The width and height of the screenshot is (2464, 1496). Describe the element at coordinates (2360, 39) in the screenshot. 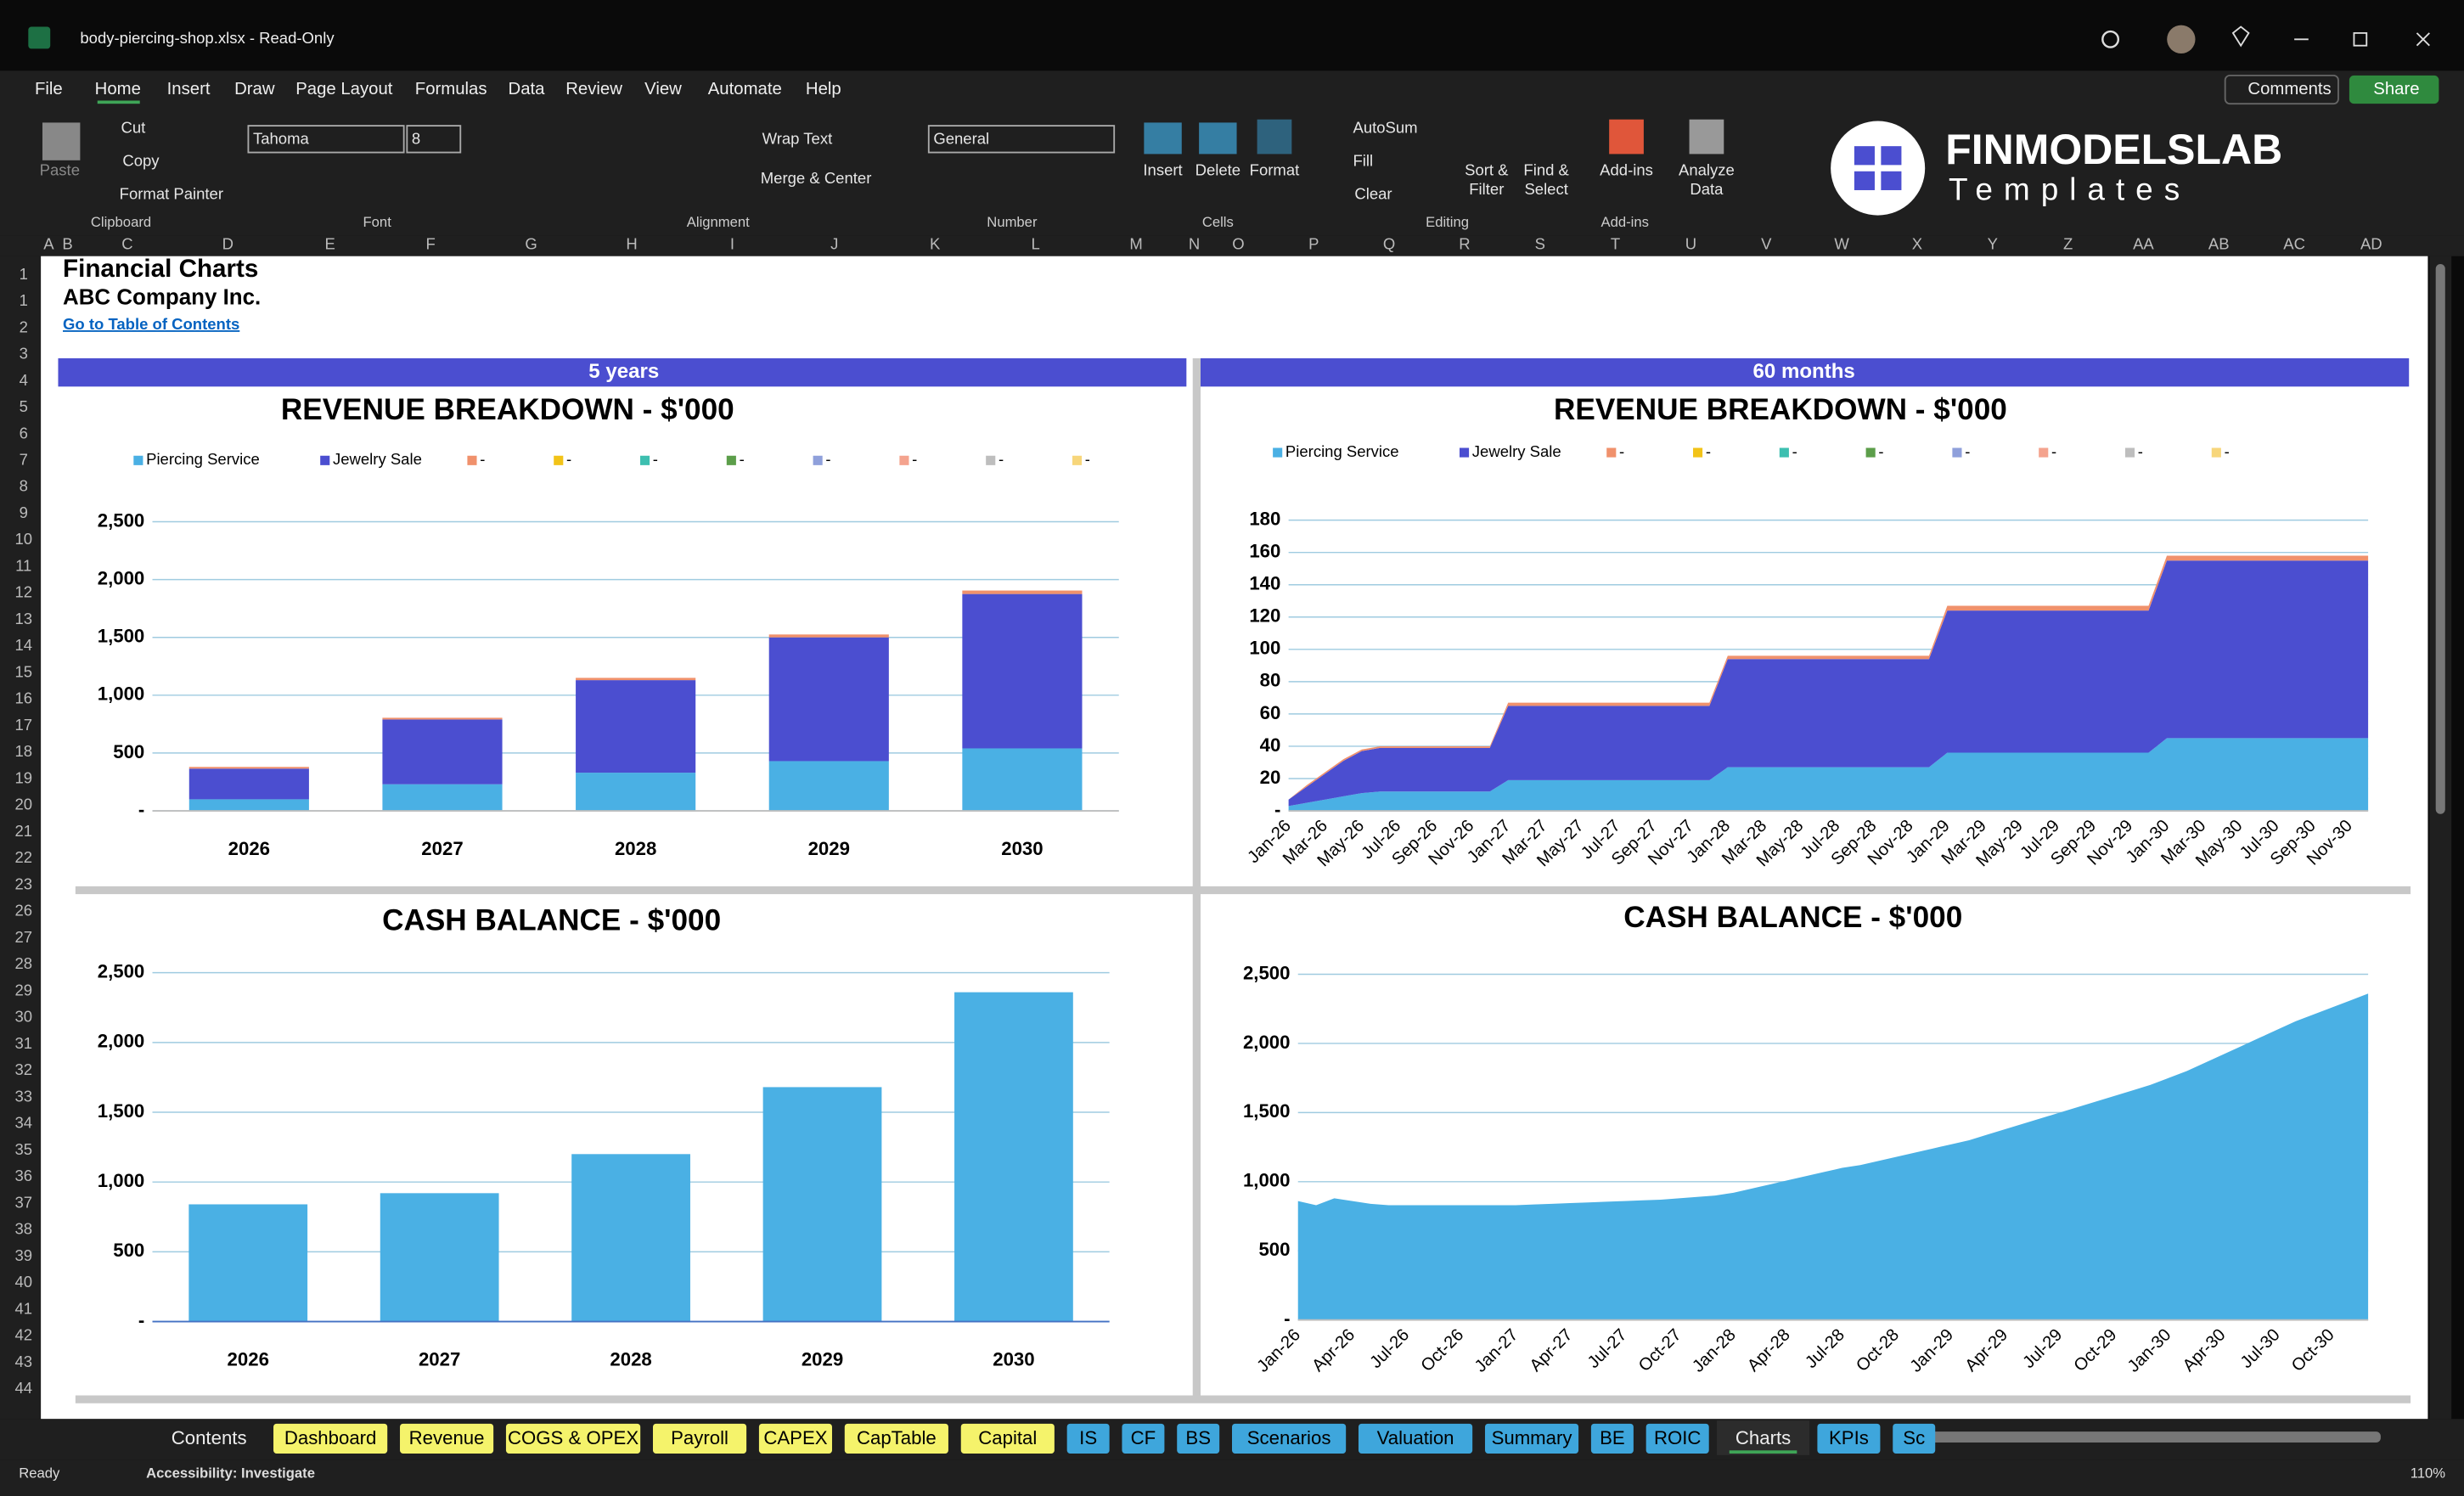

I see `restore` at that location.